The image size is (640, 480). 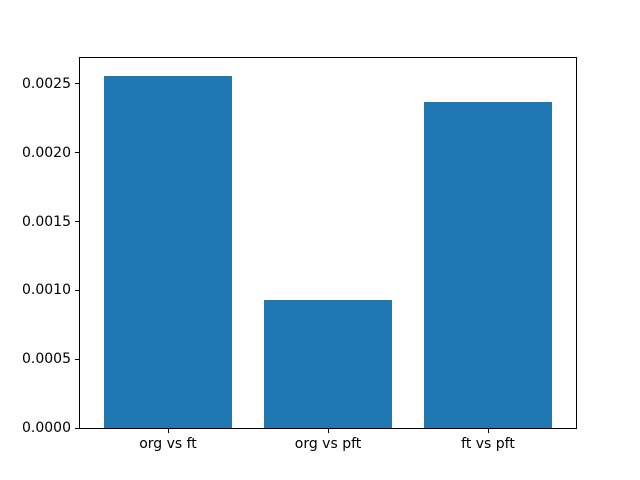 I want to click on bar-org-vs-pft, so click(x=328, y=364).